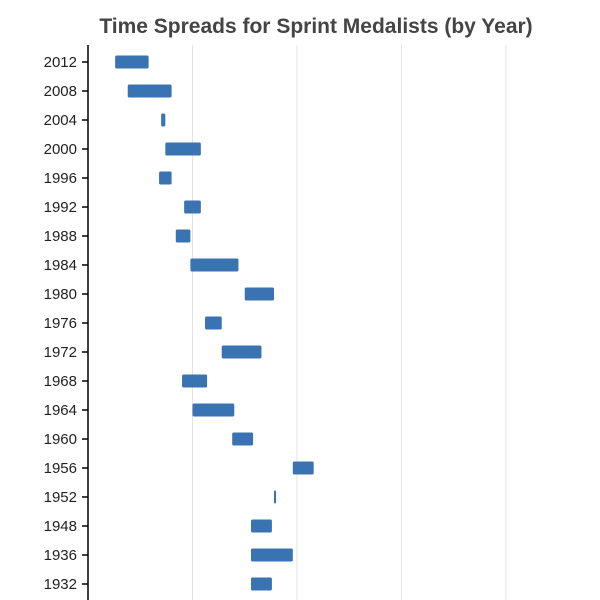 This screenshot has height=600, width=600. Describe the element at coordinates (60, 526) in the screenshot. I see `y-tick-label-1948: 1948` at that location.